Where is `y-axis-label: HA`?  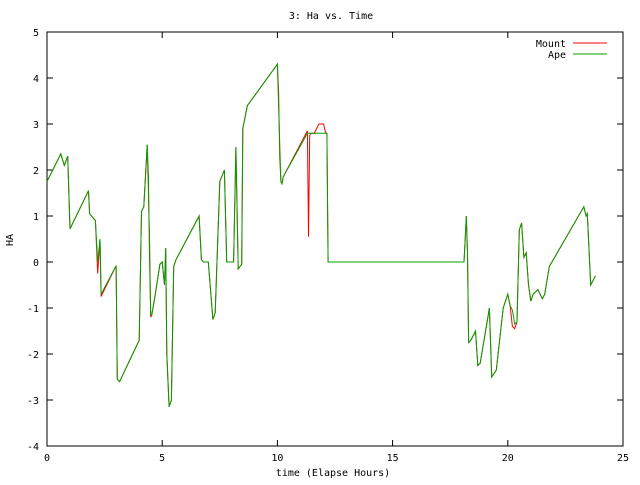 y-axis-label: HA is located at coordinates (10, 240).